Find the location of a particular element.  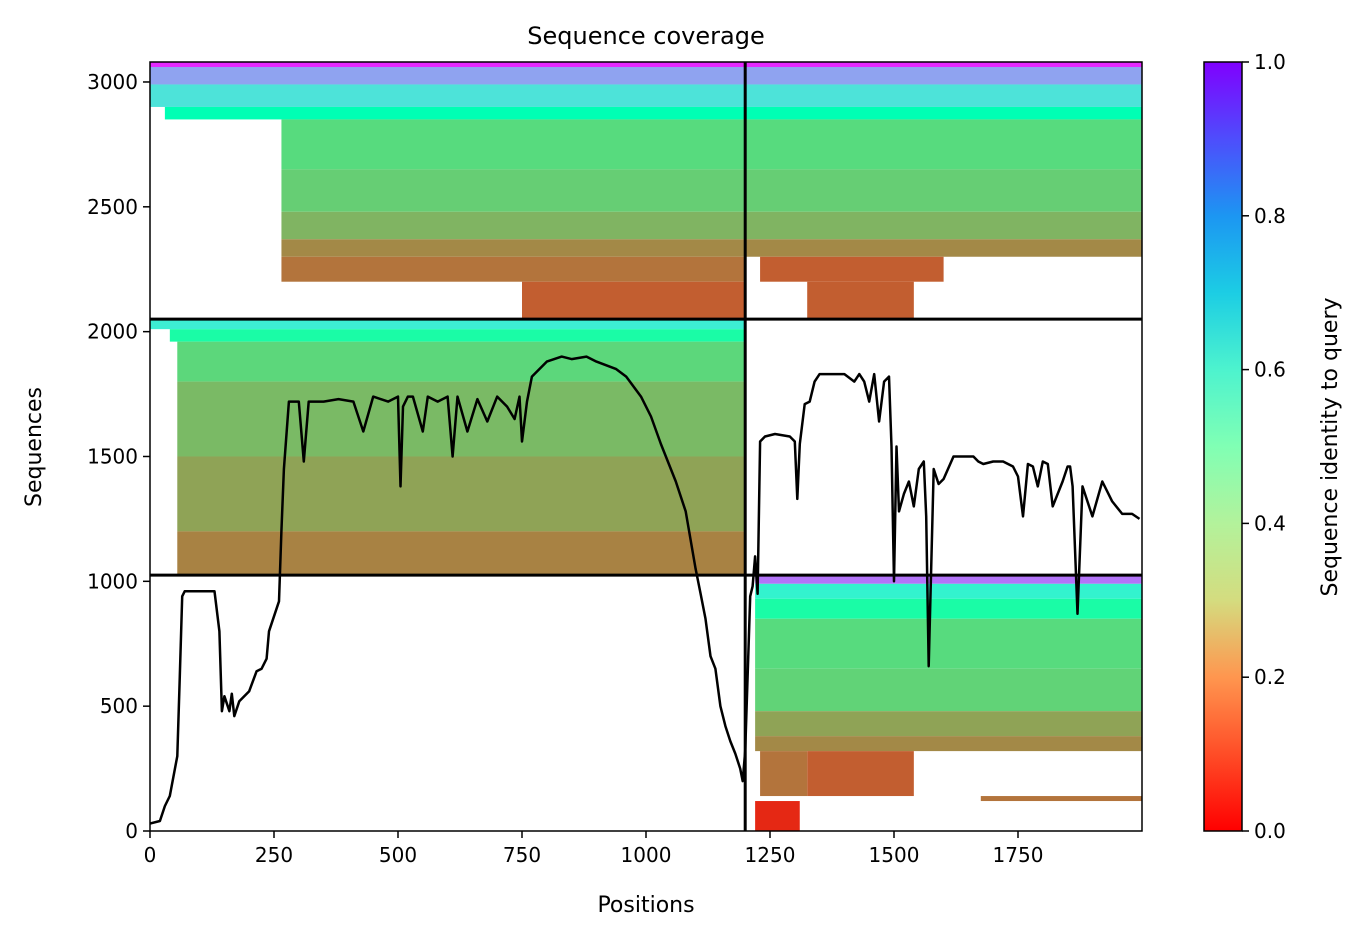

colorbar-ticks: 0.0 0.2 0.4 0.6 0.8 1.0 is located at coordinates (1264, 446).